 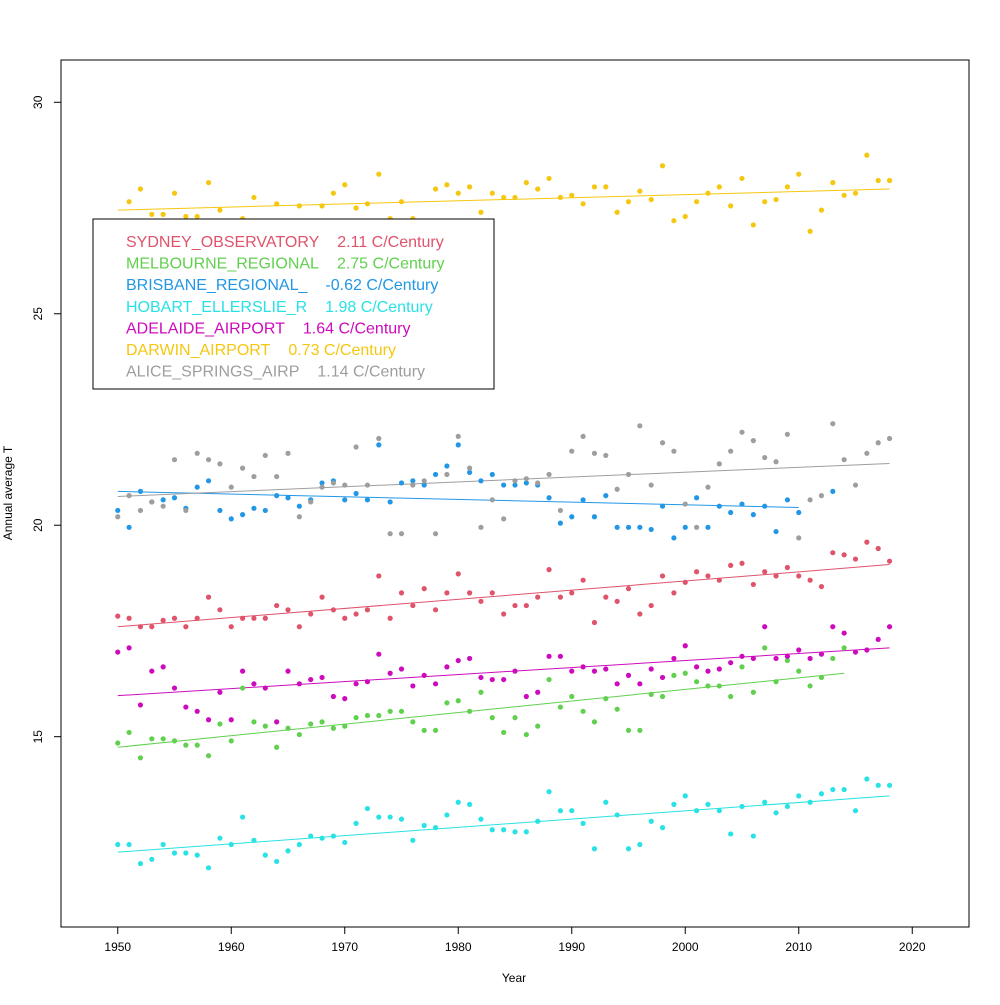 What do you see at coordinates (212, 372) in the screenshot?
I see `legend-series-name: ALICE_SPRINGS_AIRP` at bounding box center [212, 372].